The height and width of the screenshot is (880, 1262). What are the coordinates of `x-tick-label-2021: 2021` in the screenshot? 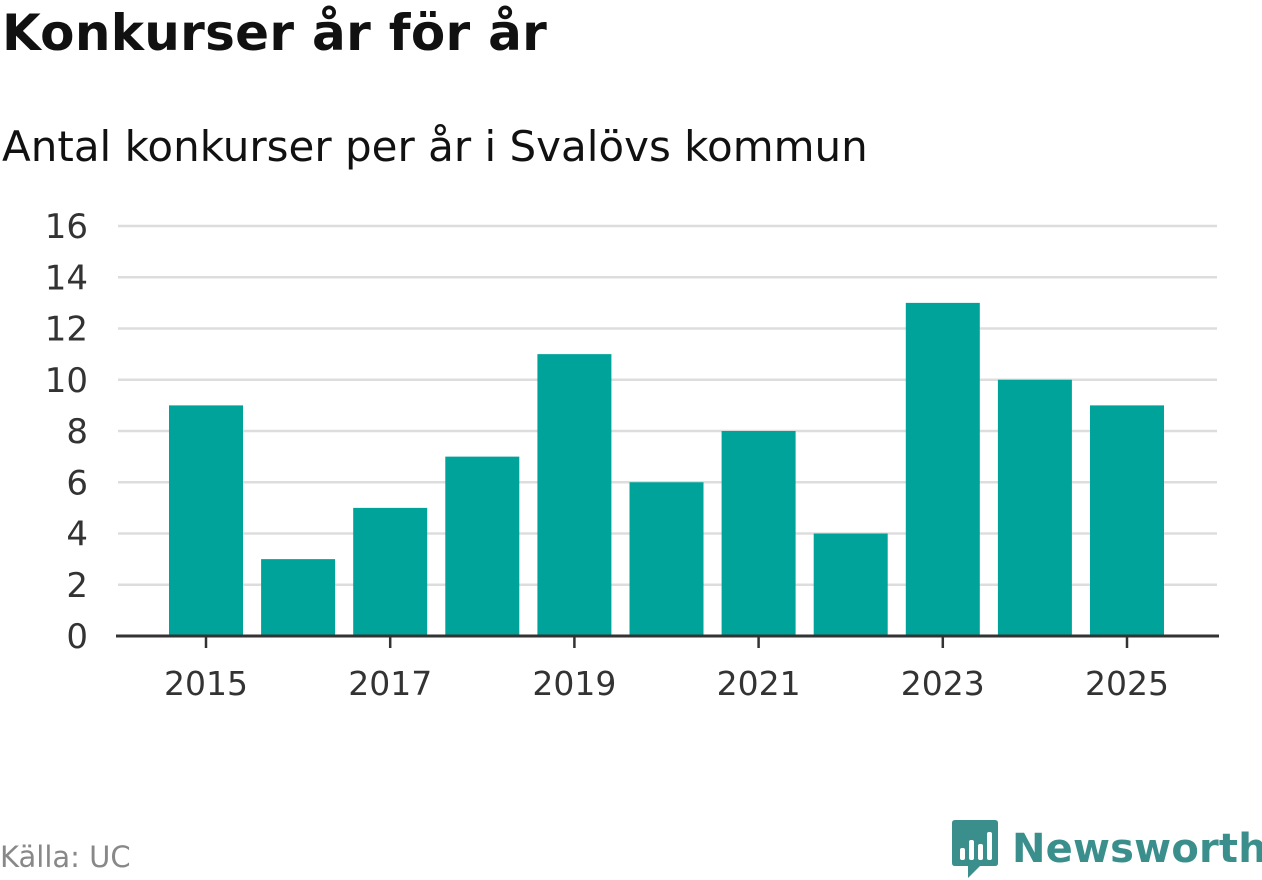 It's located at (759, 683).